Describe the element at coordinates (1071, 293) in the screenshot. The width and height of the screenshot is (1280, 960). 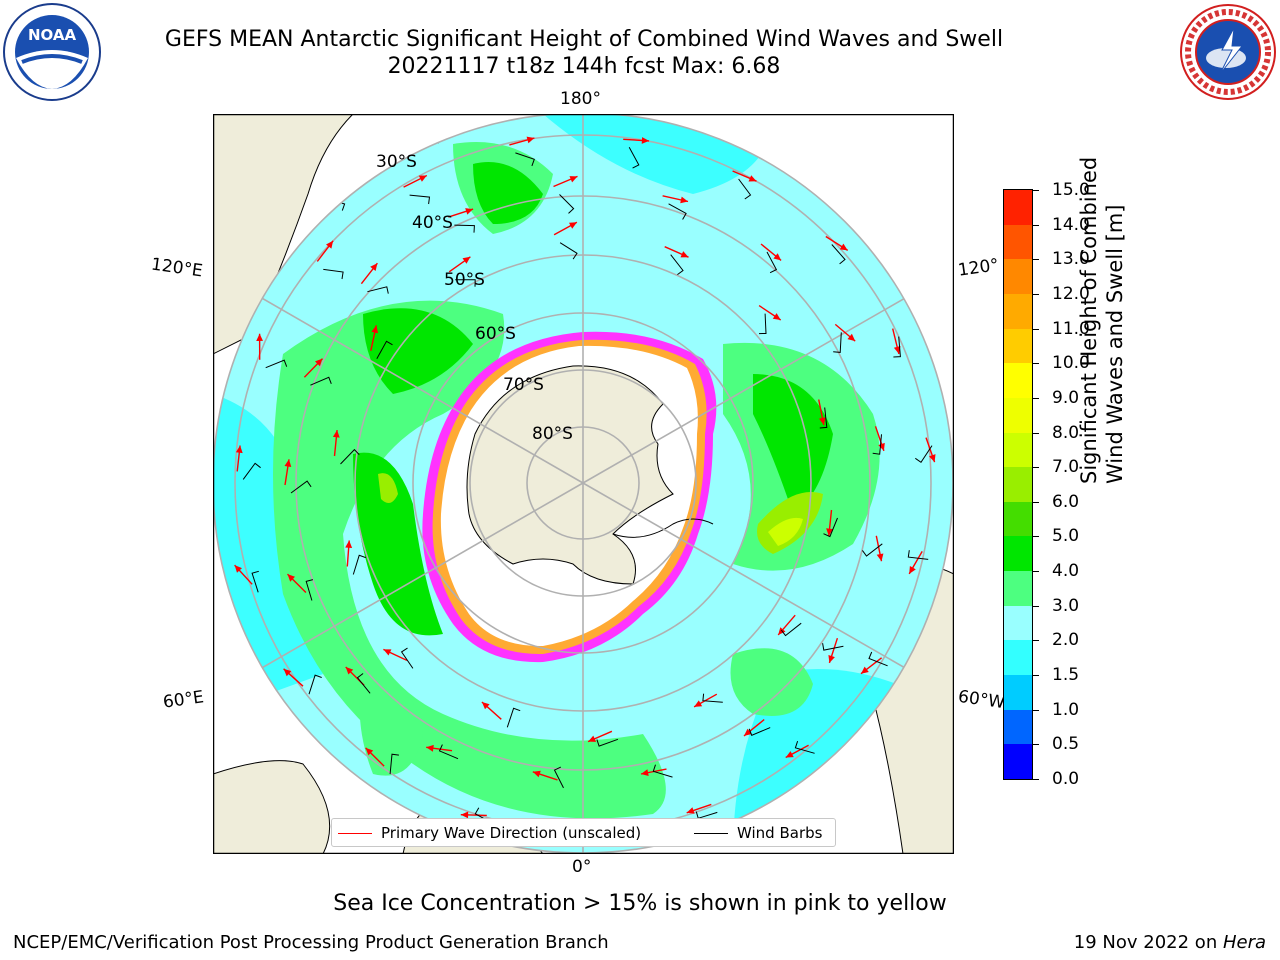
I see `colorbar-tick-label: 12.0` at that location.